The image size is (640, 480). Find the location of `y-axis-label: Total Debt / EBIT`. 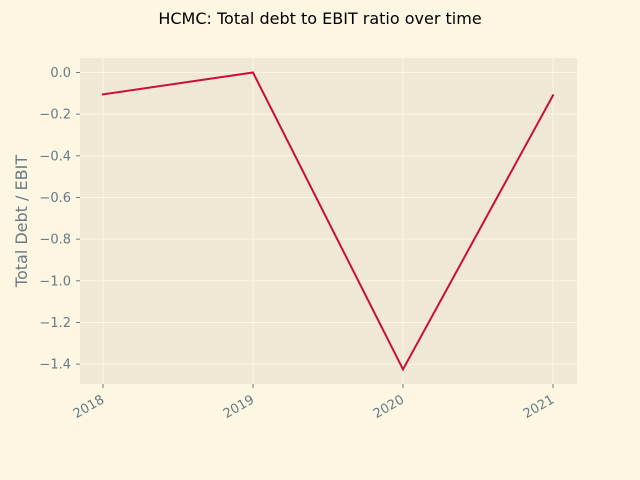

y-axis-label: Total Debt / EBIT is located at coordinates (21, 221).